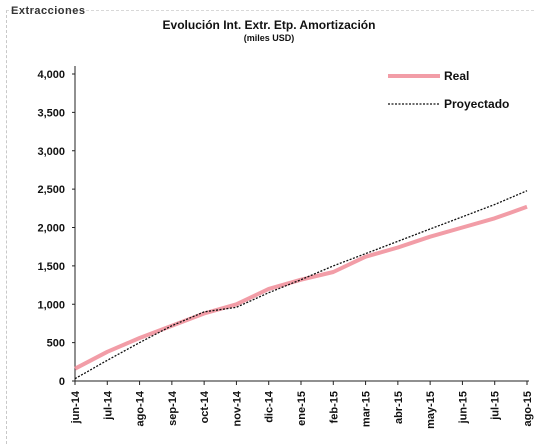 The width and height of the screenshot is (538, 448). What do you see at coordinates (456, 76) in the screenshot?
I see `legend-label-real: Real` at bounding box center [456, 76].